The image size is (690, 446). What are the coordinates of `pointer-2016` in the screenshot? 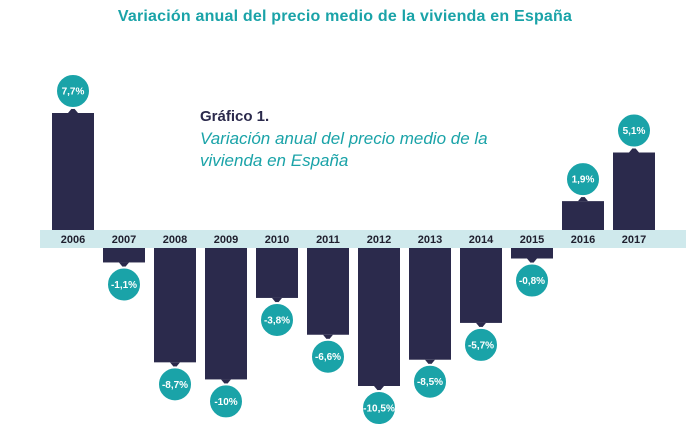 It's located at (583, 198).